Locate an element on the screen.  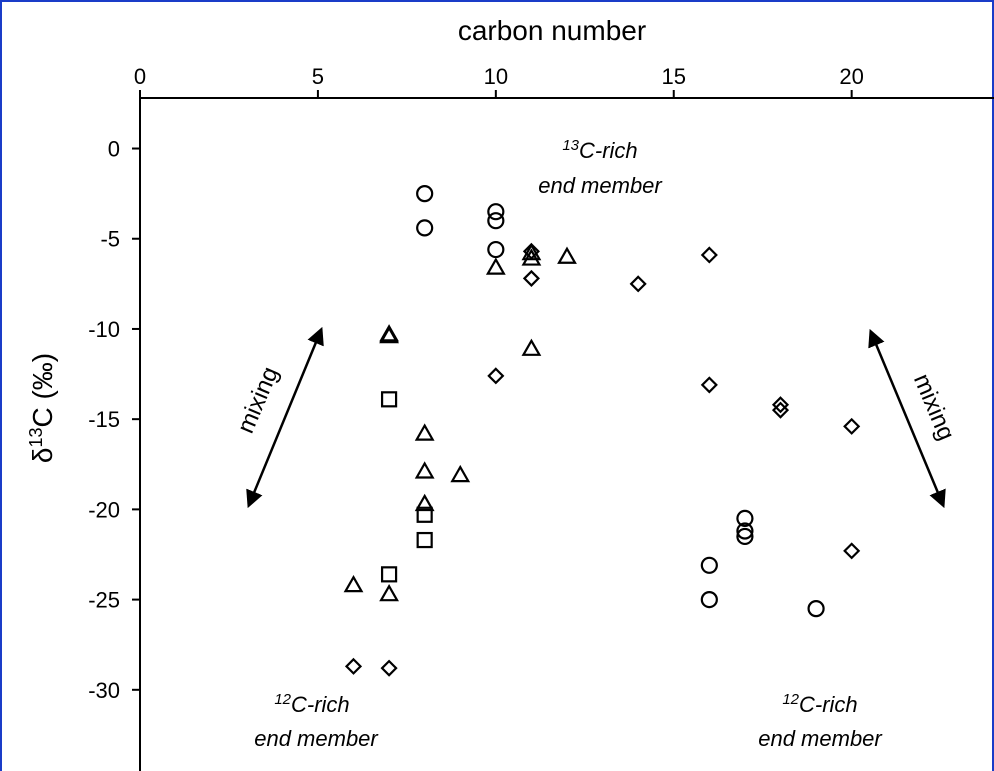
y-axis-title: δ13C (‰) is located at coordinates (42, 408).